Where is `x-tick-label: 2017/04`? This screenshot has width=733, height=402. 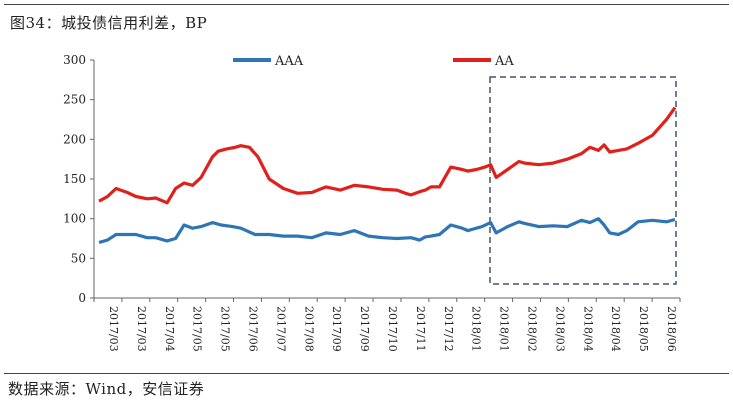
x-tick-label: 2017/04 is located at coordinates (169, 329).